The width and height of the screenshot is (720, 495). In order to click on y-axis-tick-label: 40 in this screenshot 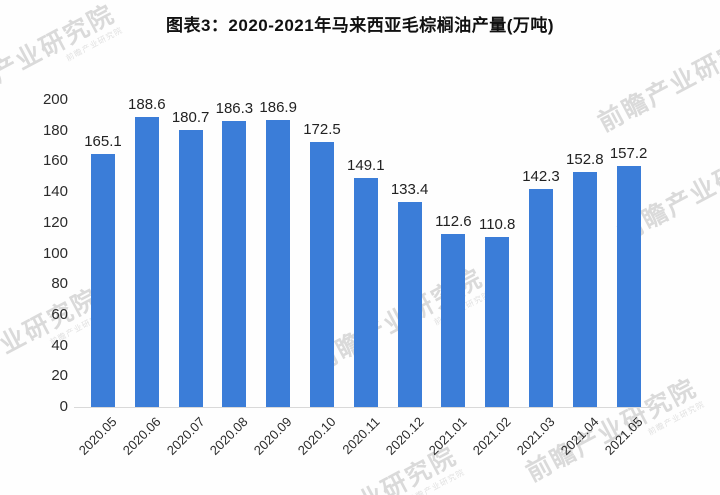, I will do `click(59, 345)`.